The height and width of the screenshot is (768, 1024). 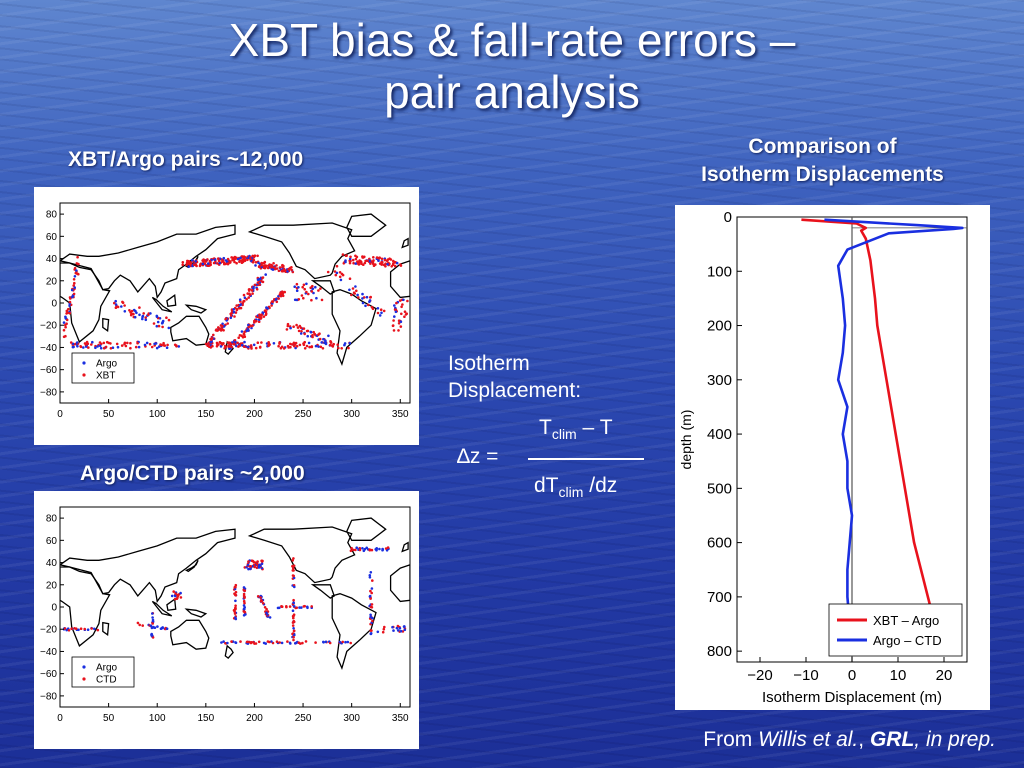 What do you see at coordinates (52, 563) in the screenshot?
I see `y-tick-label: 40` at bounding box center [52, 563].